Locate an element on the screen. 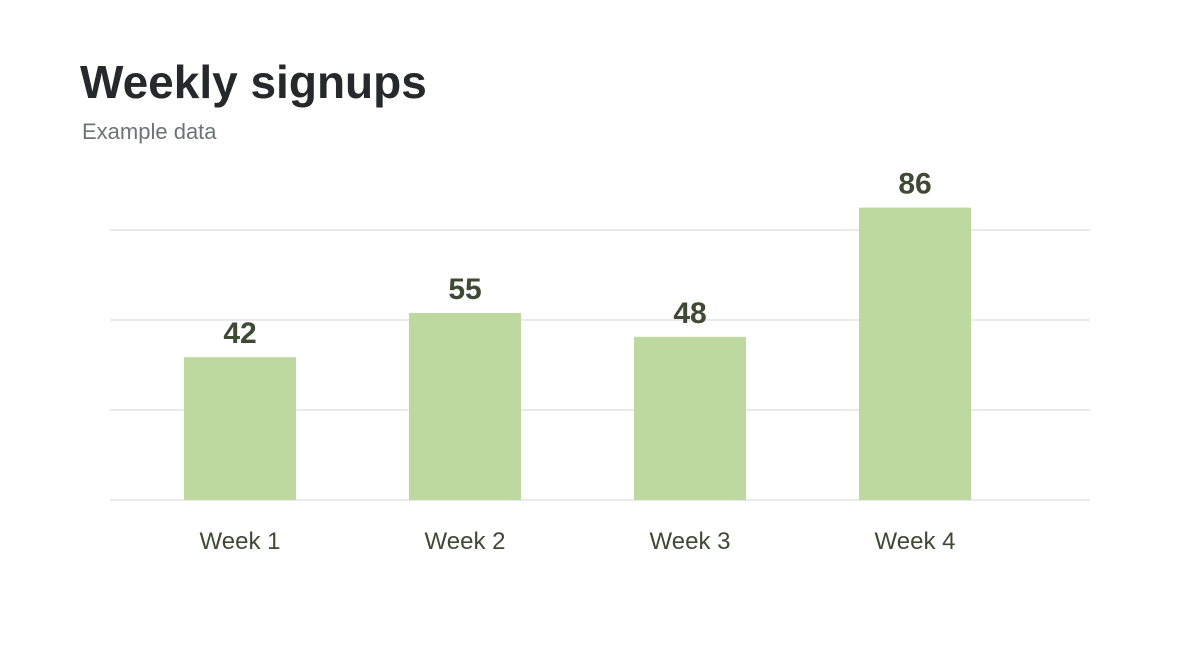 This screenshot has width=1200, height=650. chart-subtitle: Example data is located at coordinates (149, 131).